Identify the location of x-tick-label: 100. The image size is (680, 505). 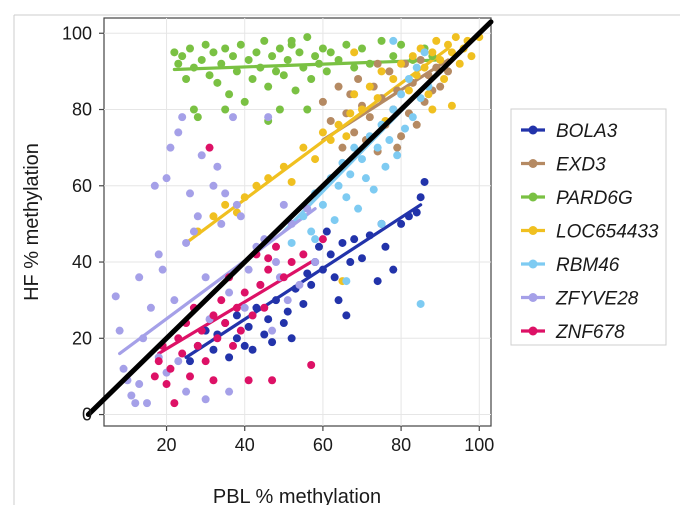
(479, 445).